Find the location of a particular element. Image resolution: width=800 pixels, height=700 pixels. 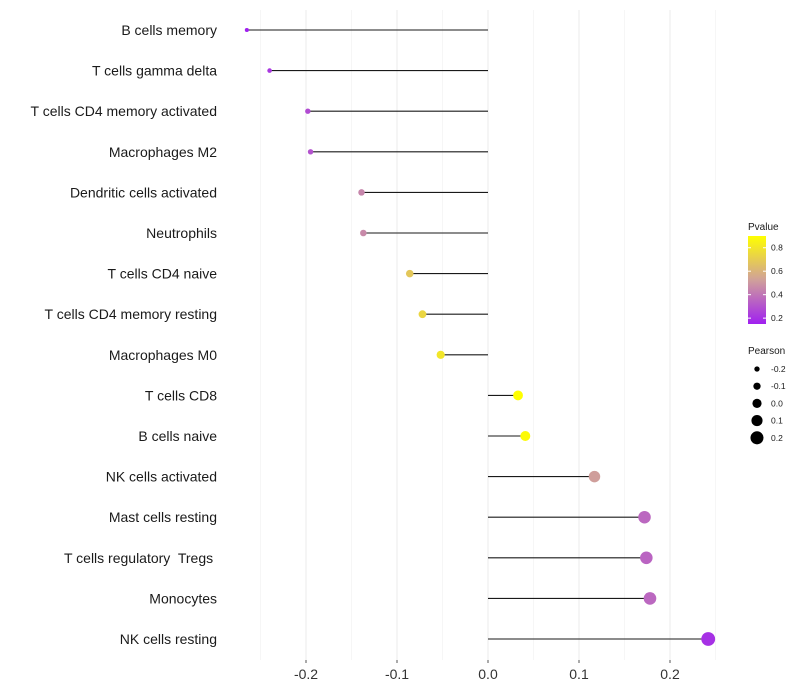

pearson-legend-title: Pearson is located at coordinates (766, 351).